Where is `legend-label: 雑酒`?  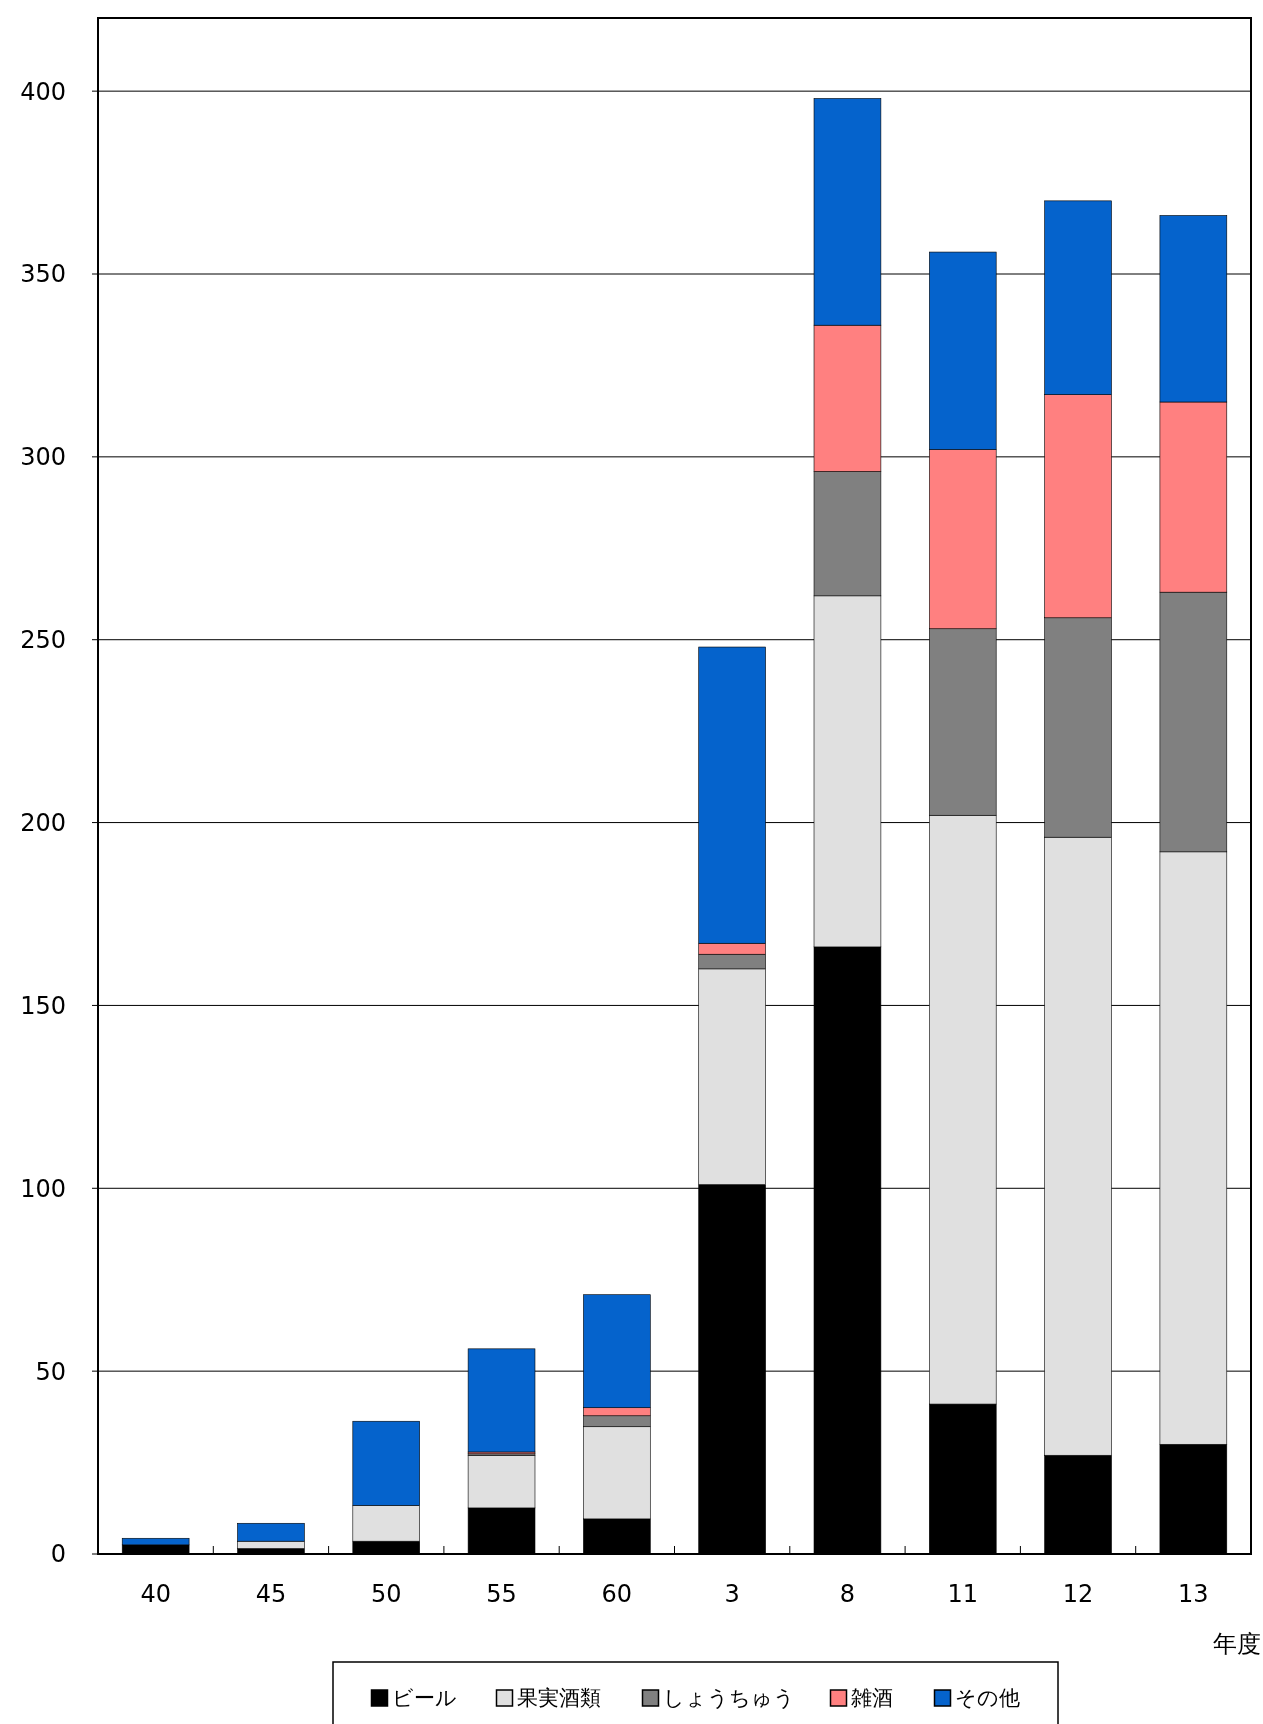 legend-label: 雑酒 is located at coordinates (871, 1698).